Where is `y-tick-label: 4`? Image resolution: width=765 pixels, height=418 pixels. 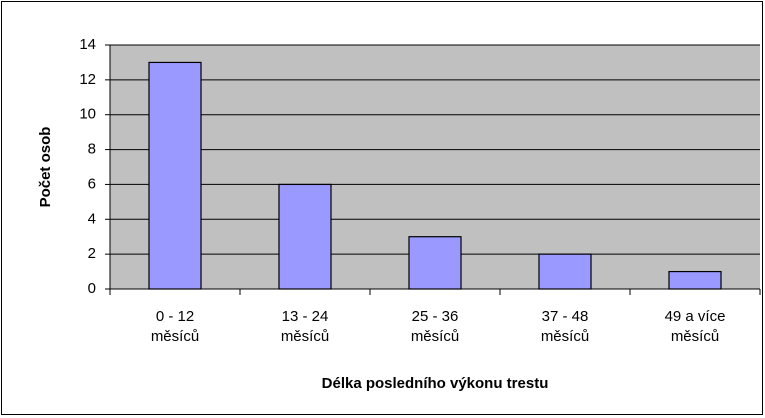 y-tick-label: 4 is located at coordinates (92, 218).